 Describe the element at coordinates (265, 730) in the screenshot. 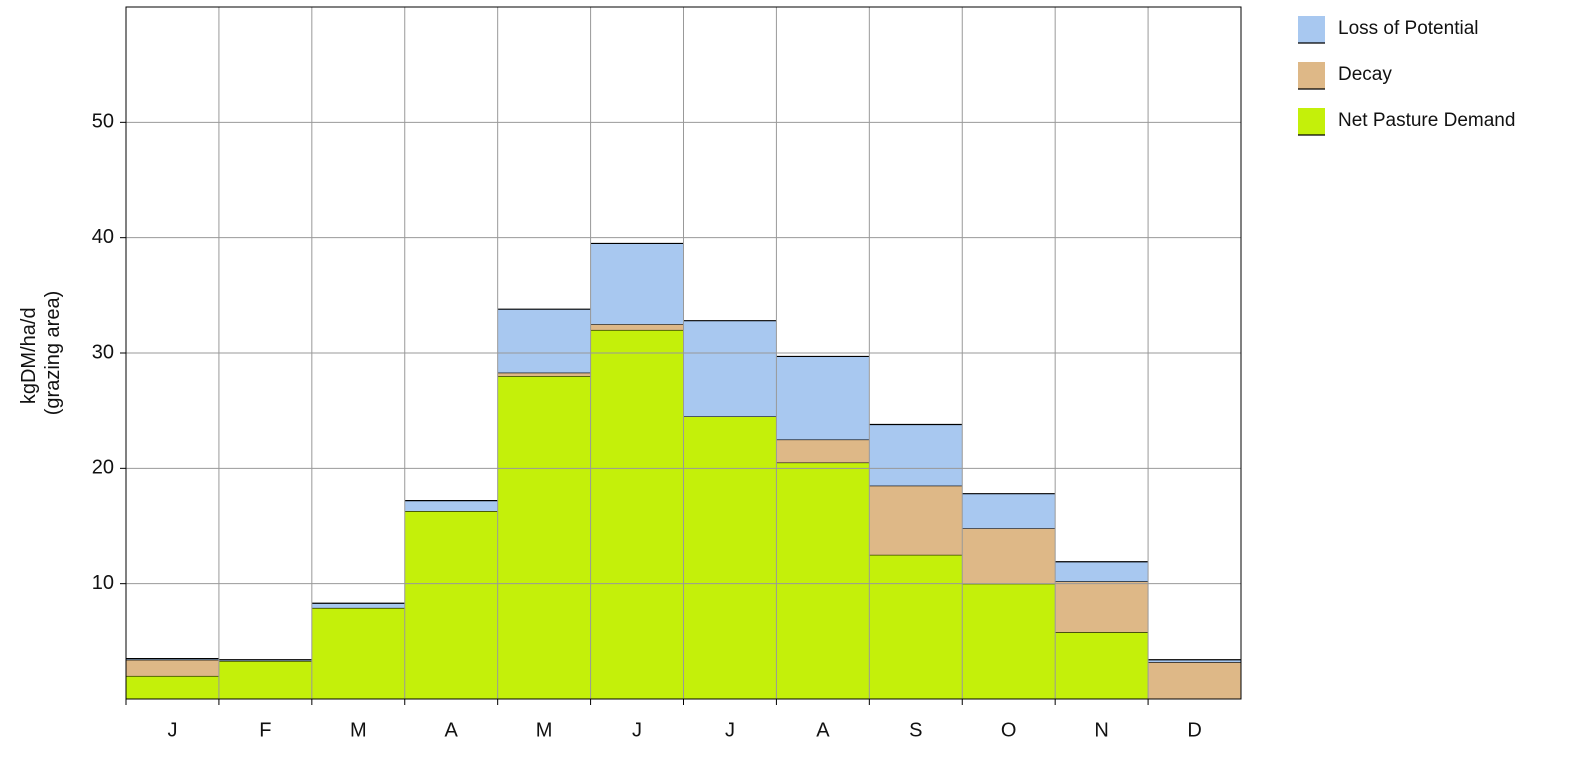

I see `x-tick-label: F` at that location.